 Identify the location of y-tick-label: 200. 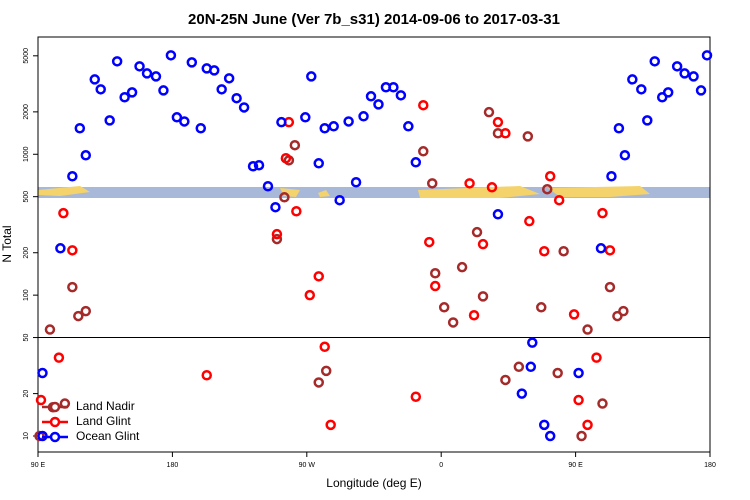
(26, 253).